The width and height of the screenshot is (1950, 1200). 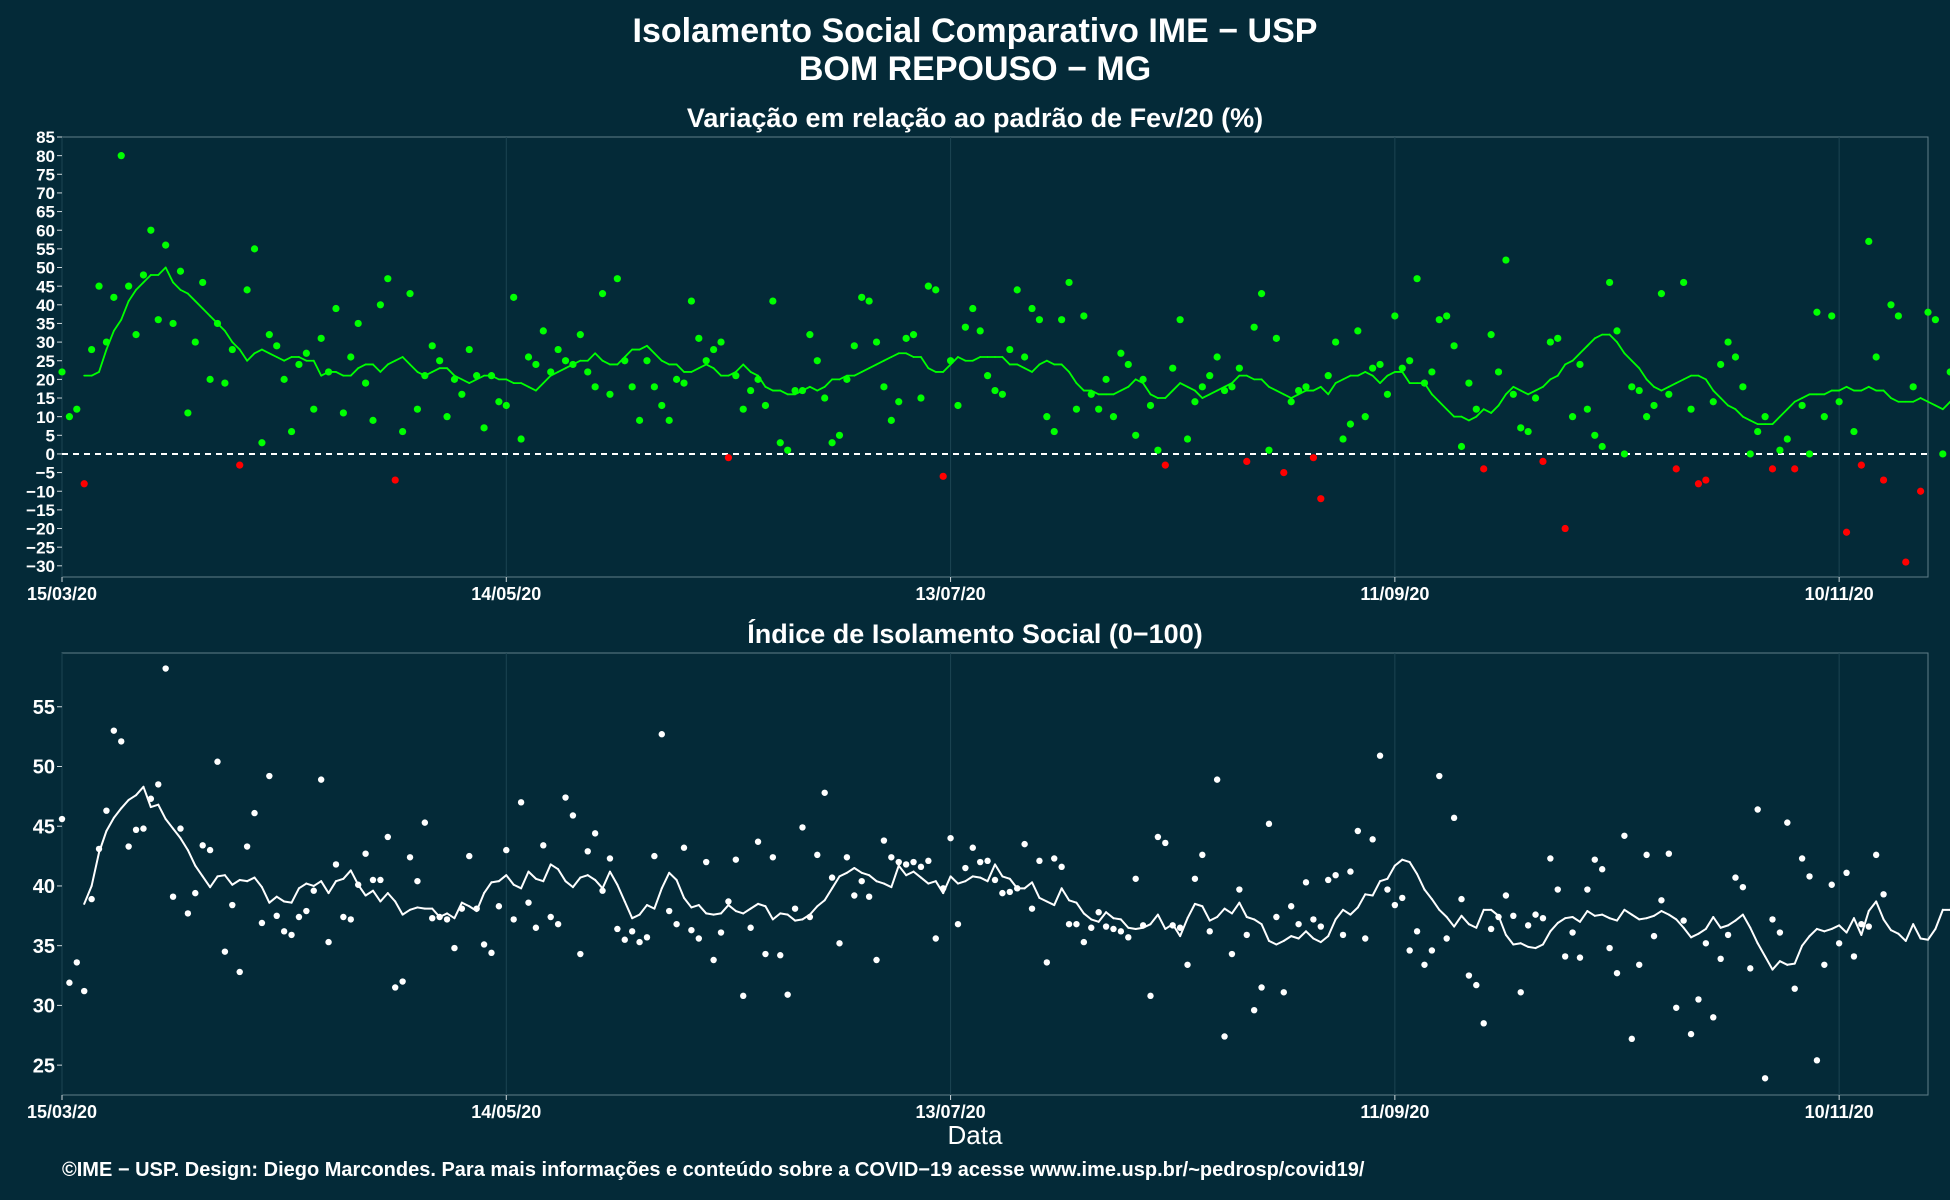 I want to click on y-tick-label: 0, so click(x=50, y=454).